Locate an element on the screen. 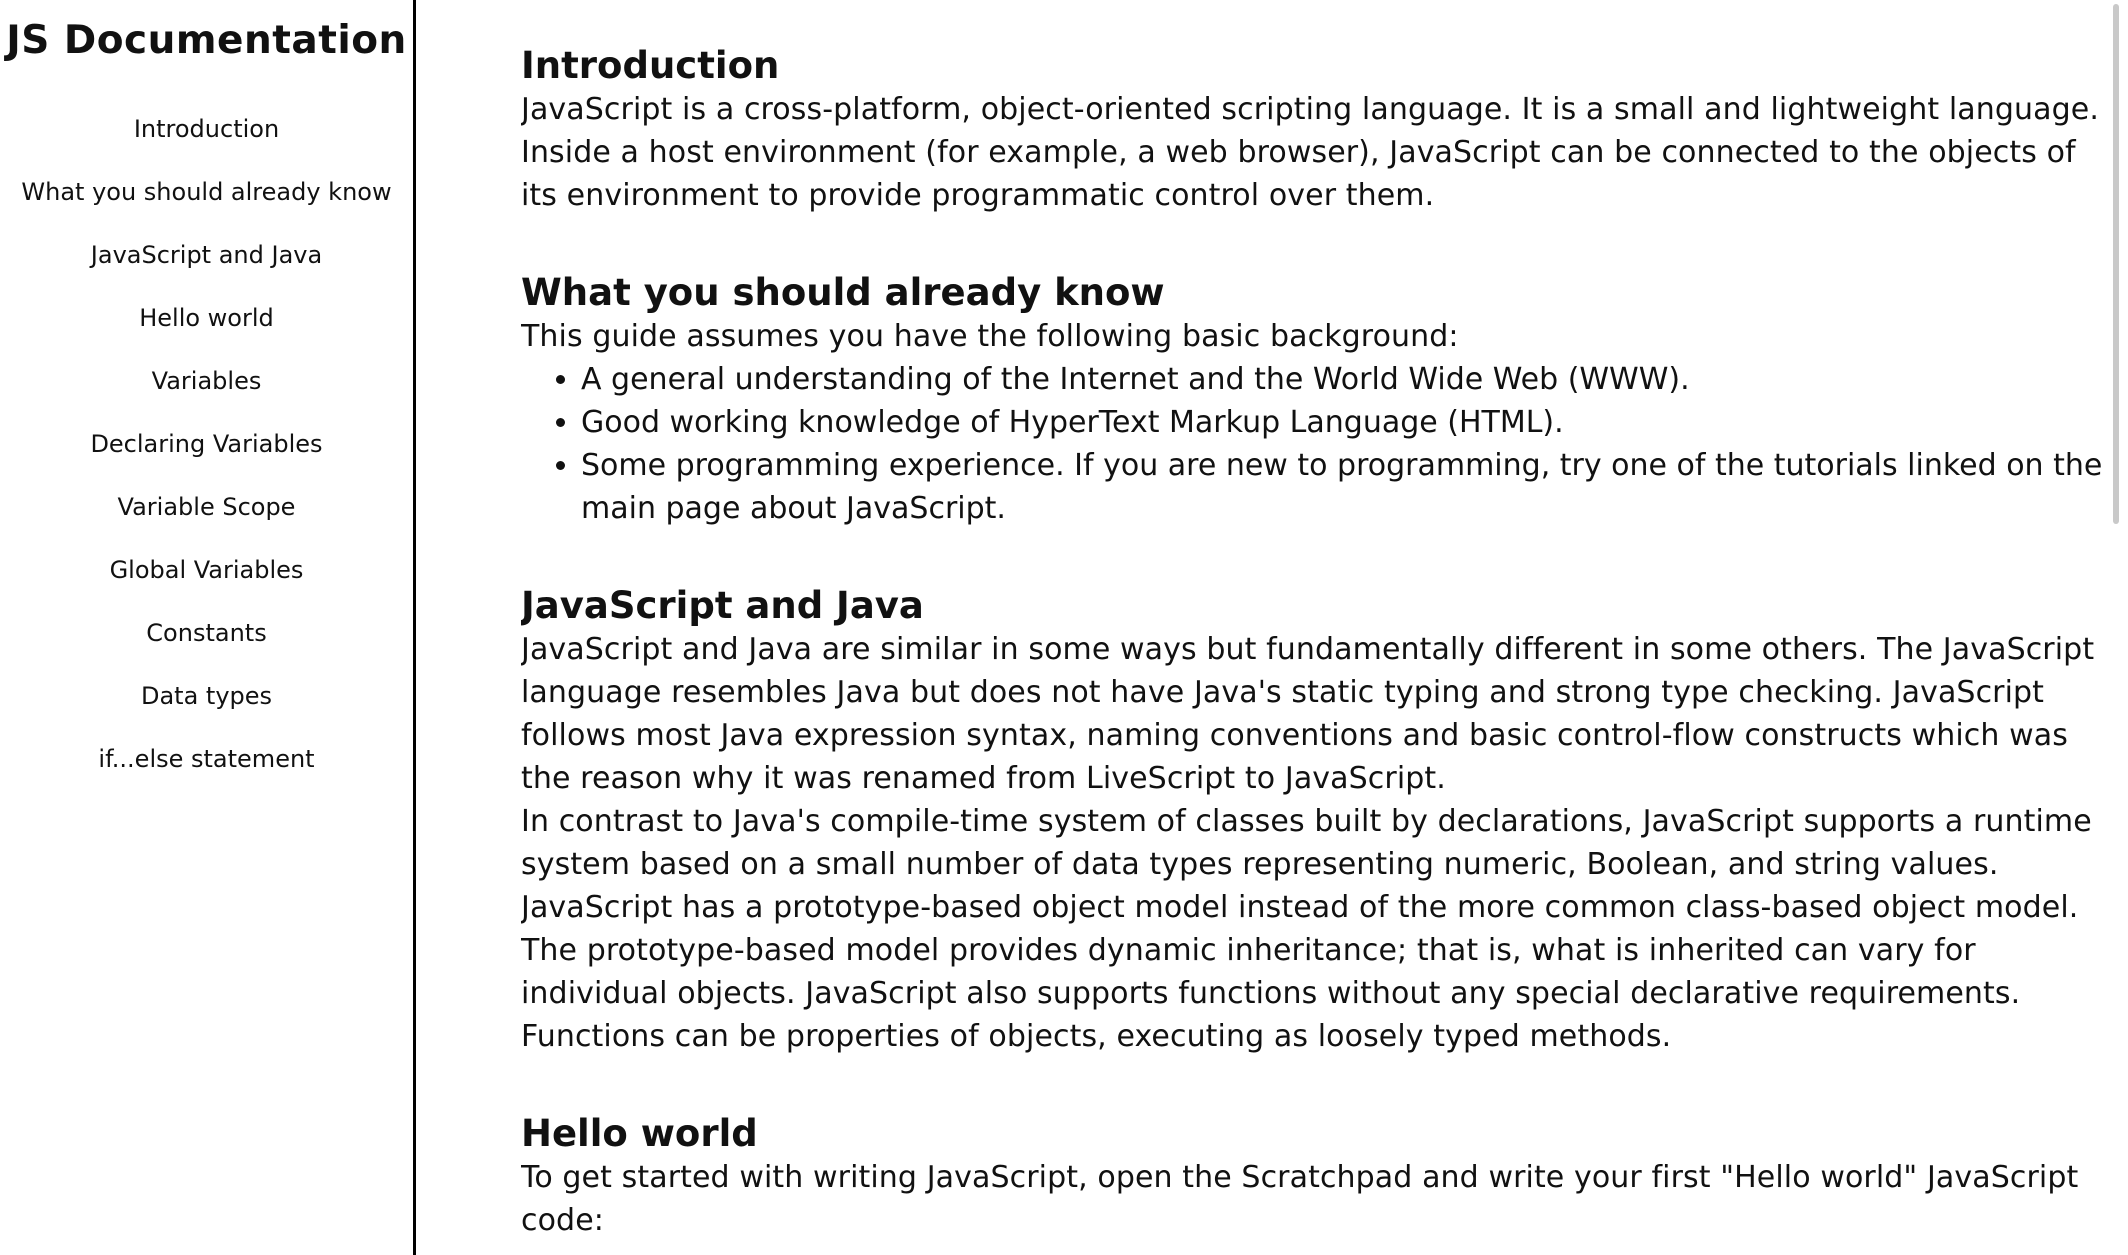 Image resolution: width=2128 pixels, height=1255 pixels. nav-link-data-types: Data types is located at coordinates (206, 696).